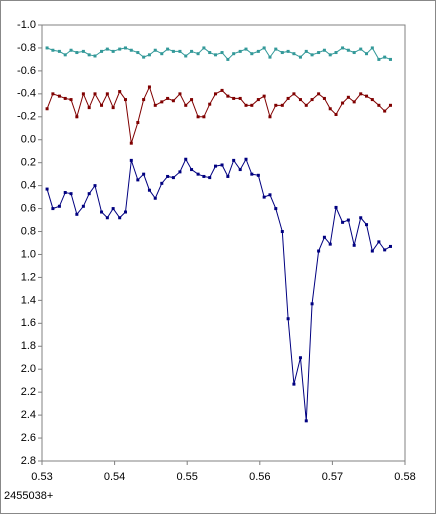 The width and height of the screenshot is (436, 519). I want to click on x-tick-label: 0.55, so click(186, 477).